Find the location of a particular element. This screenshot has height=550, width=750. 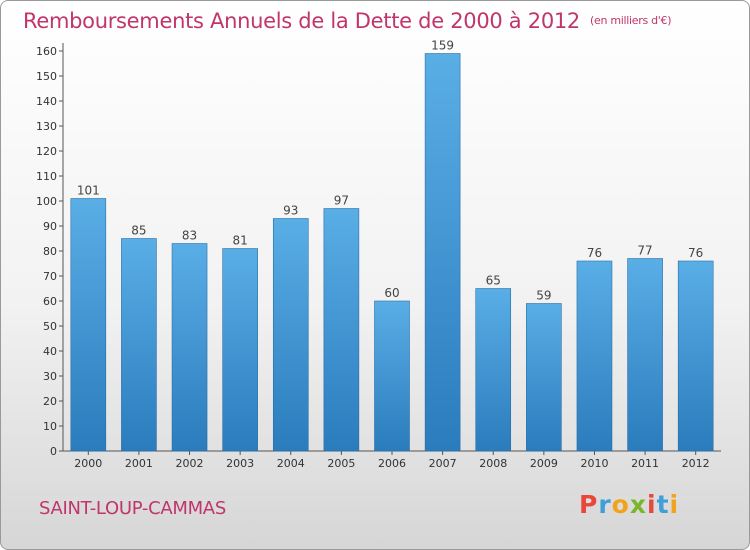

bar-2003 is located at coordinates (240, 350).